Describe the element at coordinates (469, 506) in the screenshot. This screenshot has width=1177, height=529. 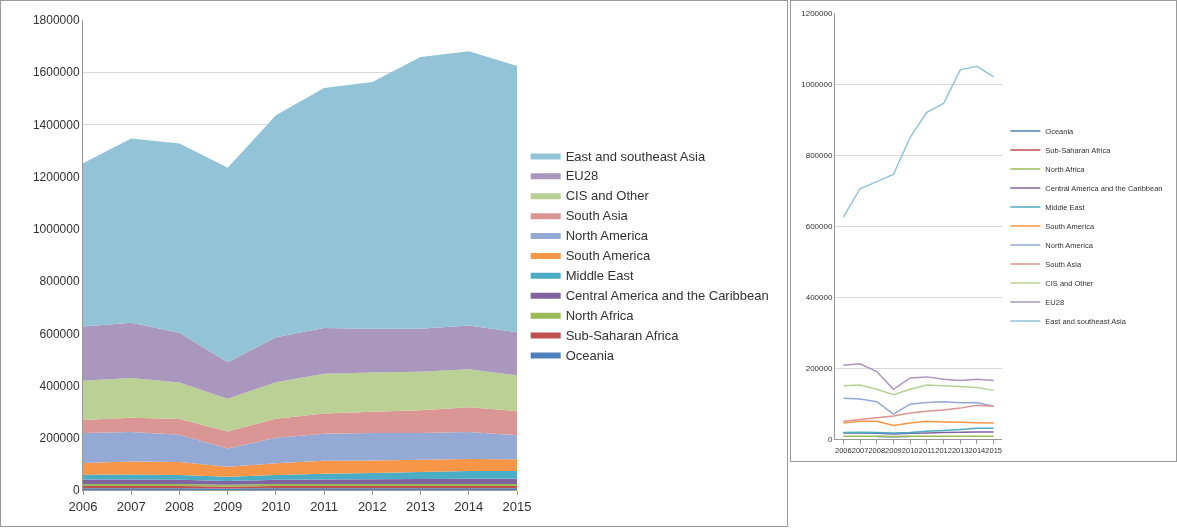
I see `x-tick-label: 2014` at that location.